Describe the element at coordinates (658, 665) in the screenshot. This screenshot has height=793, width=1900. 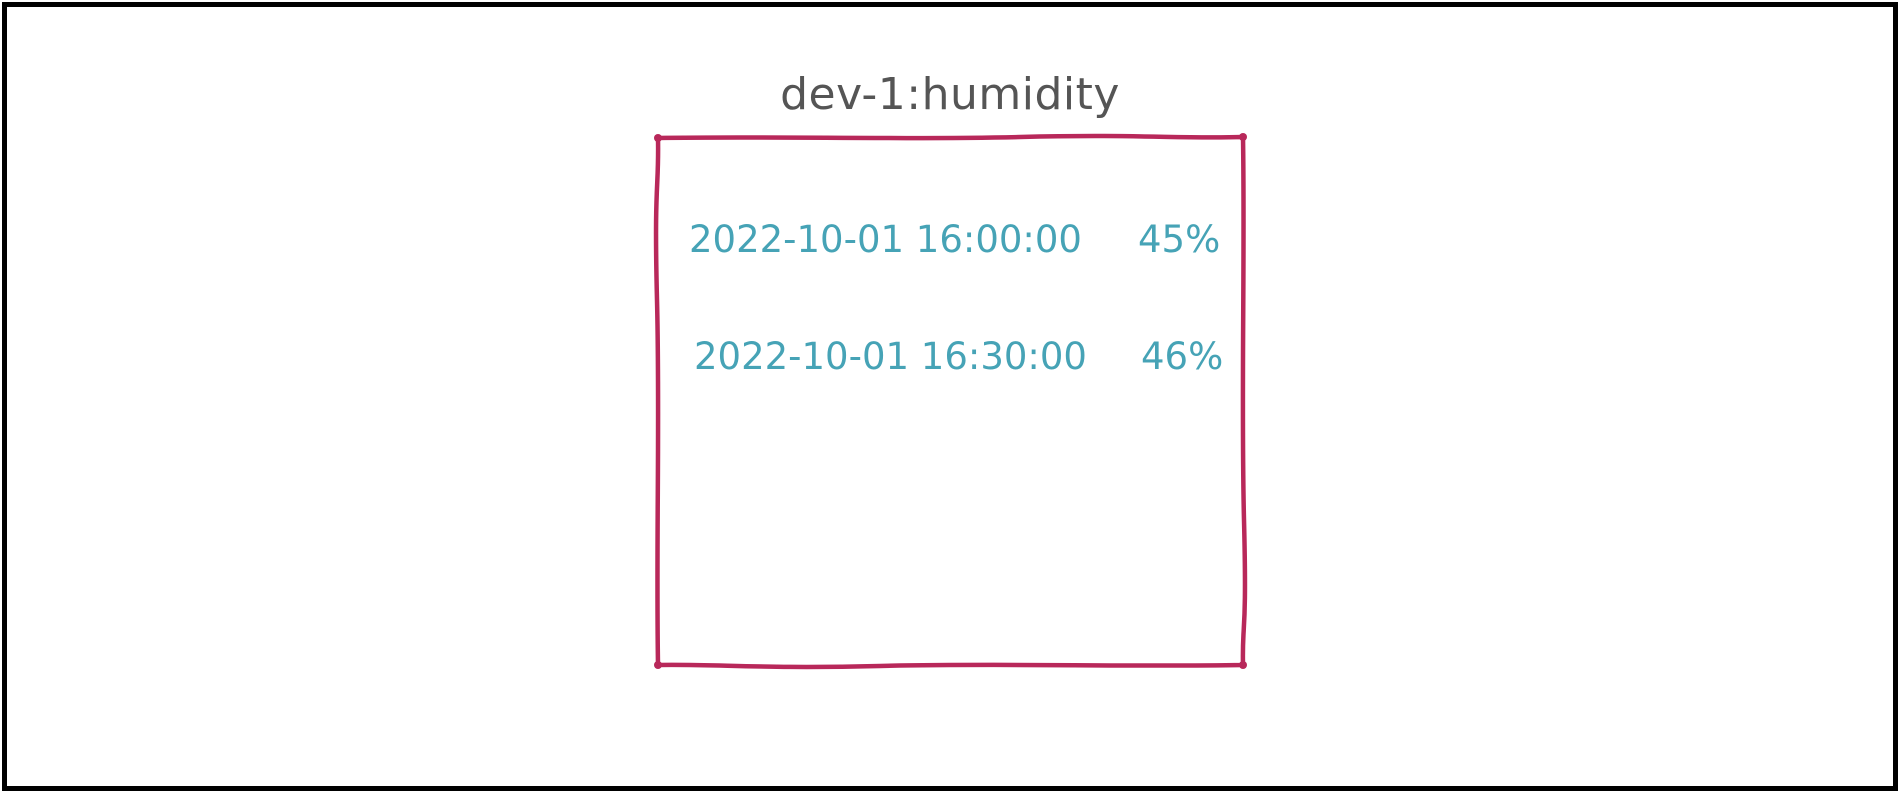
I see `box-corner-bl` at that location.